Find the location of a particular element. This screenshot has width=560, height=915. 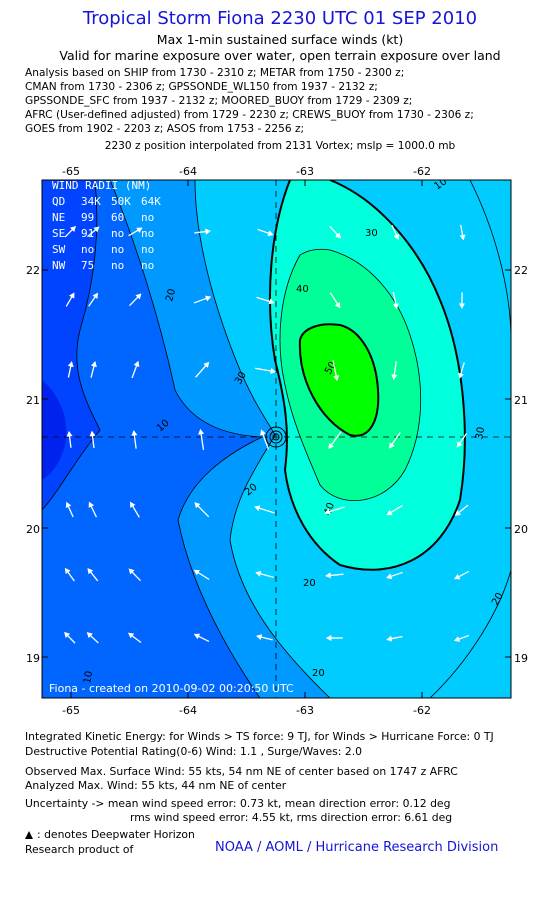

lon-tick-label-bottom: -62 is located at coordinates (422, 710).